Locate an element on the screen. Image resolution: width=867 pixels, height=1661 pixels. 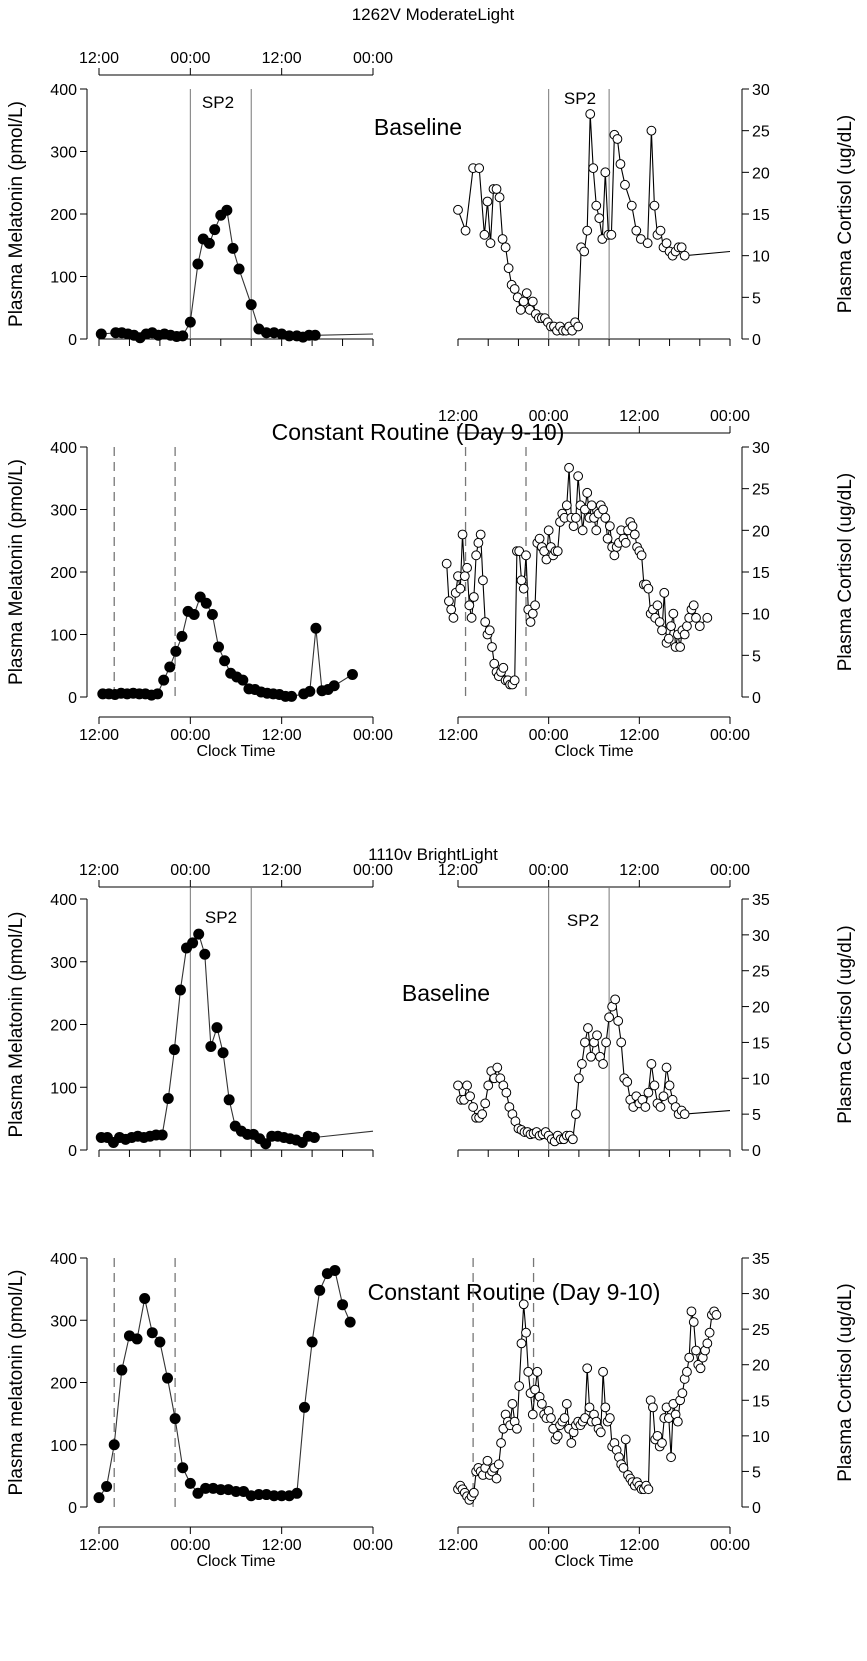
y-tick-label: 30 is located at coordinates (761, 1295).